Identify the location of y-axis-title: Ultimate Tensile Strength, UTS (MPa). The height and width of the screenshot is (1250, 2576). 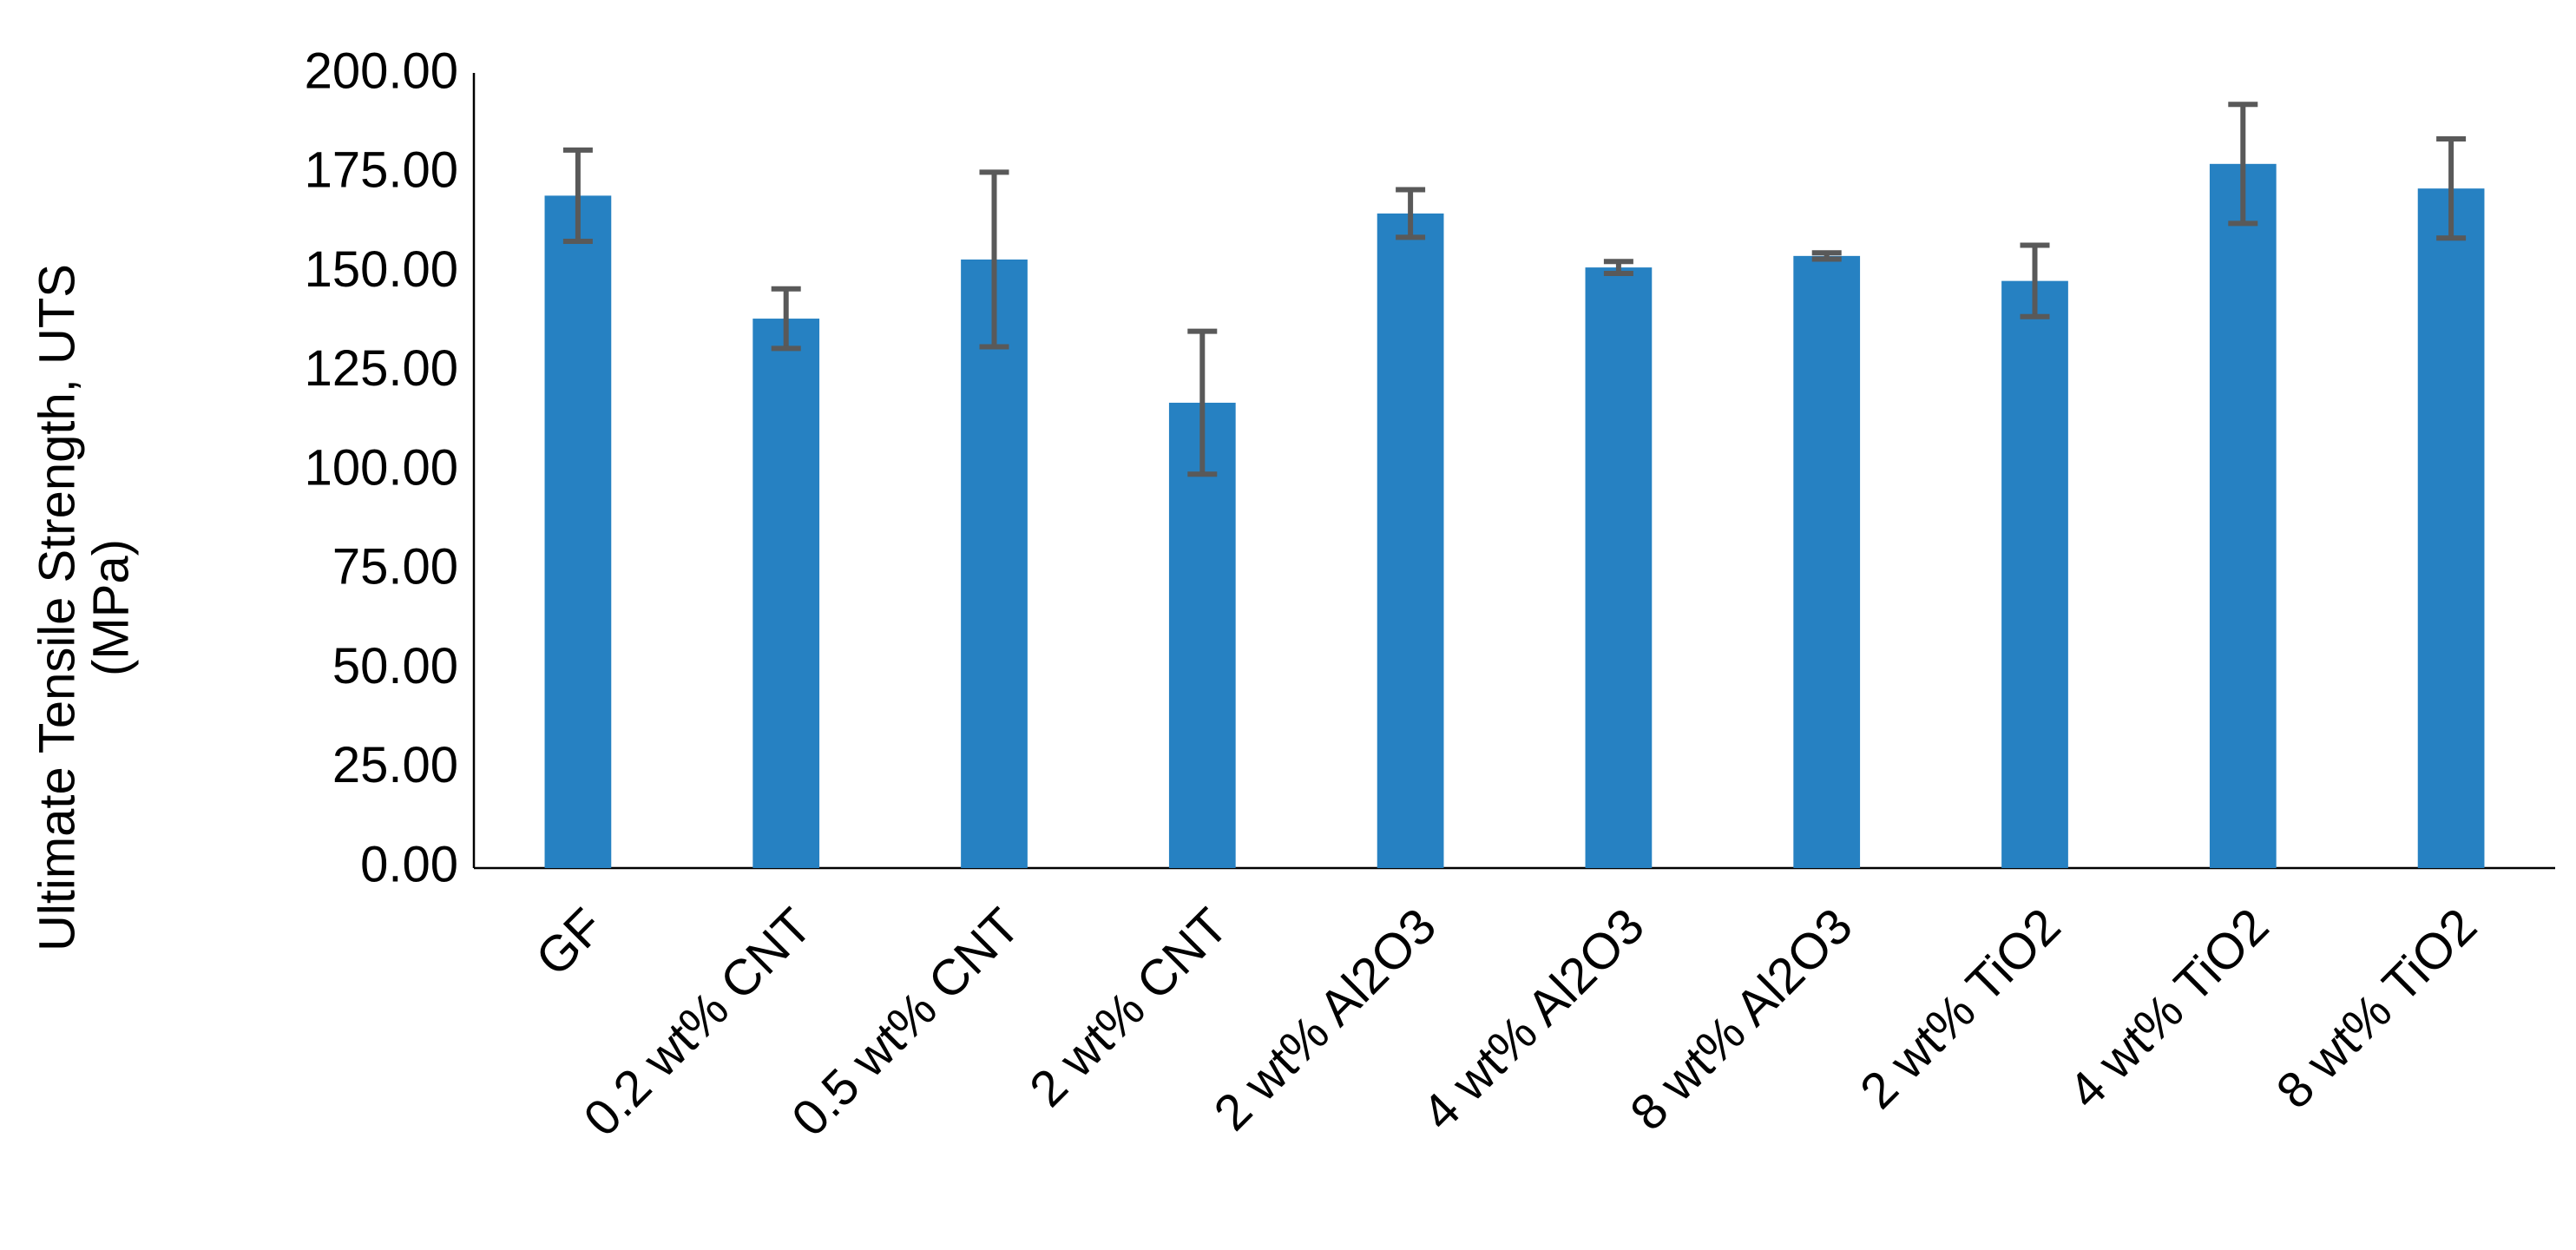
(84, 607).